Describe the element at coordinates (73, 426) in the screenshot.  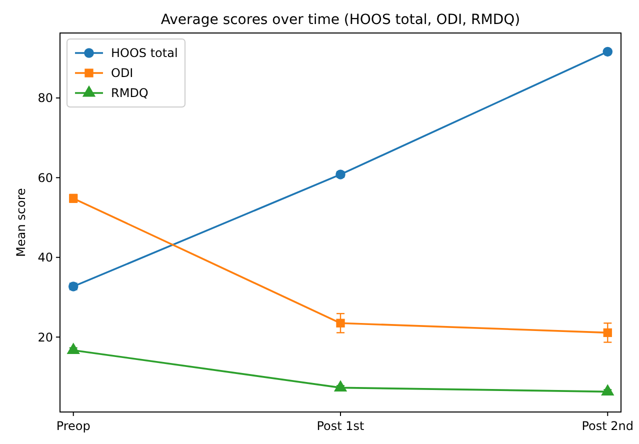
I see `x-tick-label: Preop` at that location.